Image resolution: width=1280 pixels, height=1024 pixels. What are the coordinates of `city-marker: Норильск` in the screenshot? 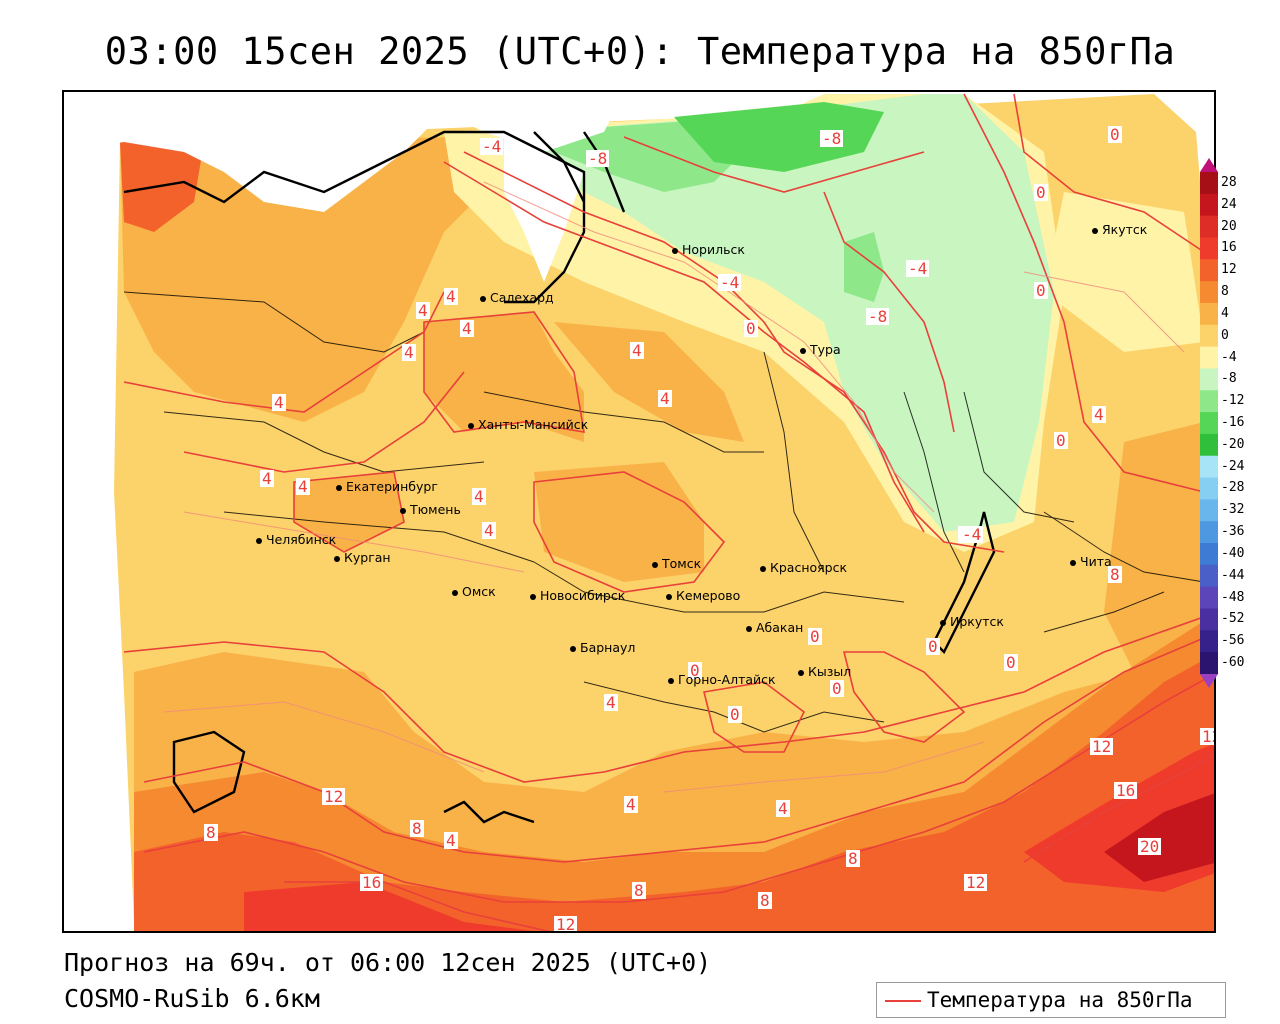 It's located at (708, 249).